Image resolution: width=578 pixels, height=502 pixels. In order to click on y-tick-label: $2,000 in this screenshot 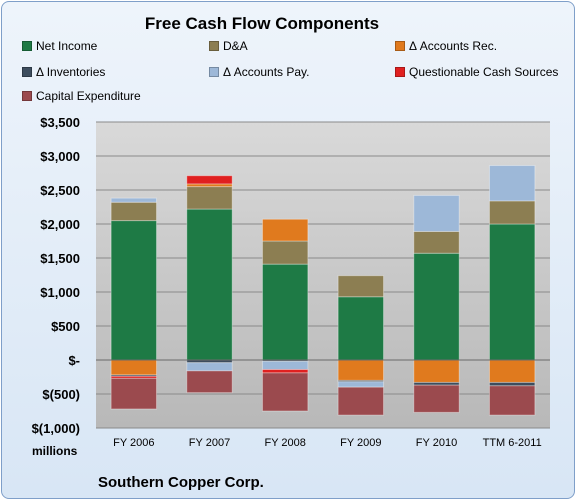, I will do `click(60, 224)`.